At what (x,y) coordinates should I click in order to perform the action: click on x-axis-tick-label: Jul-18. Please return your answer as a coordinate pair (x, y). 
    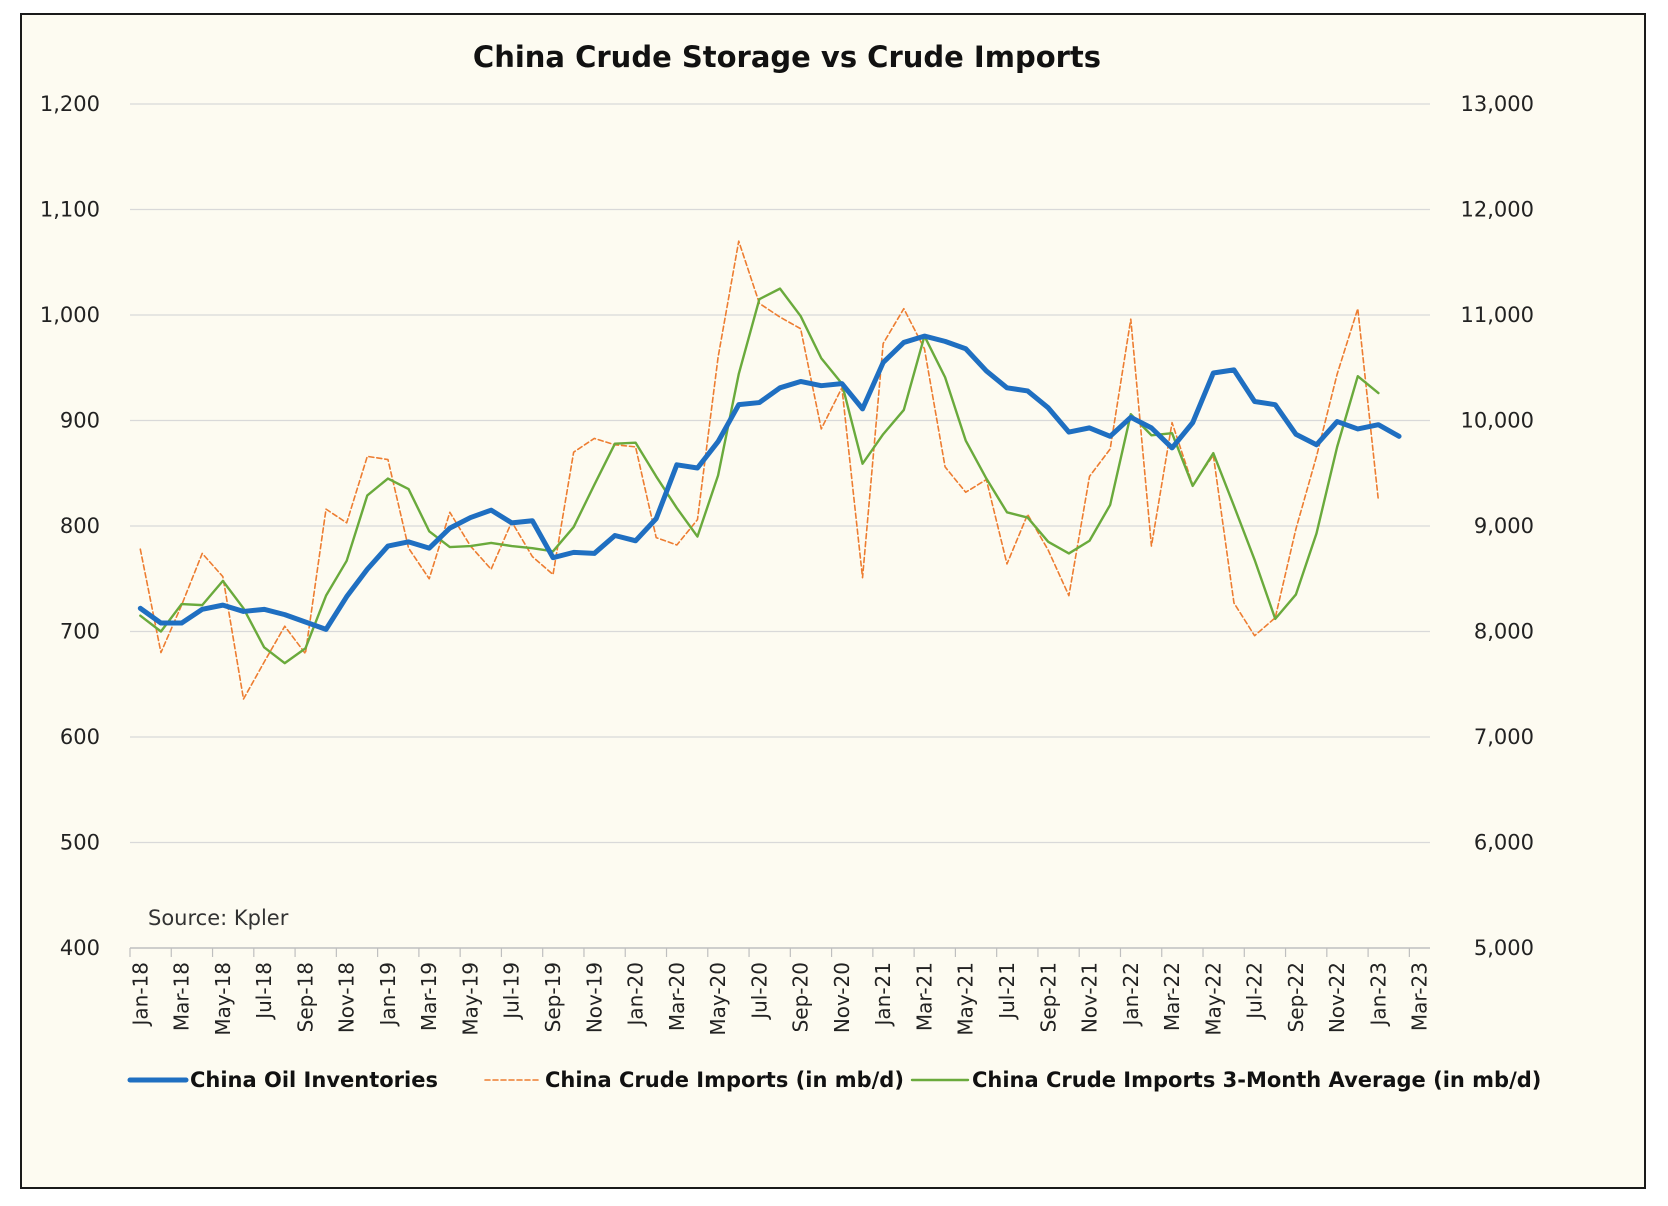
    Looking at the image, I should click on (264, 991).